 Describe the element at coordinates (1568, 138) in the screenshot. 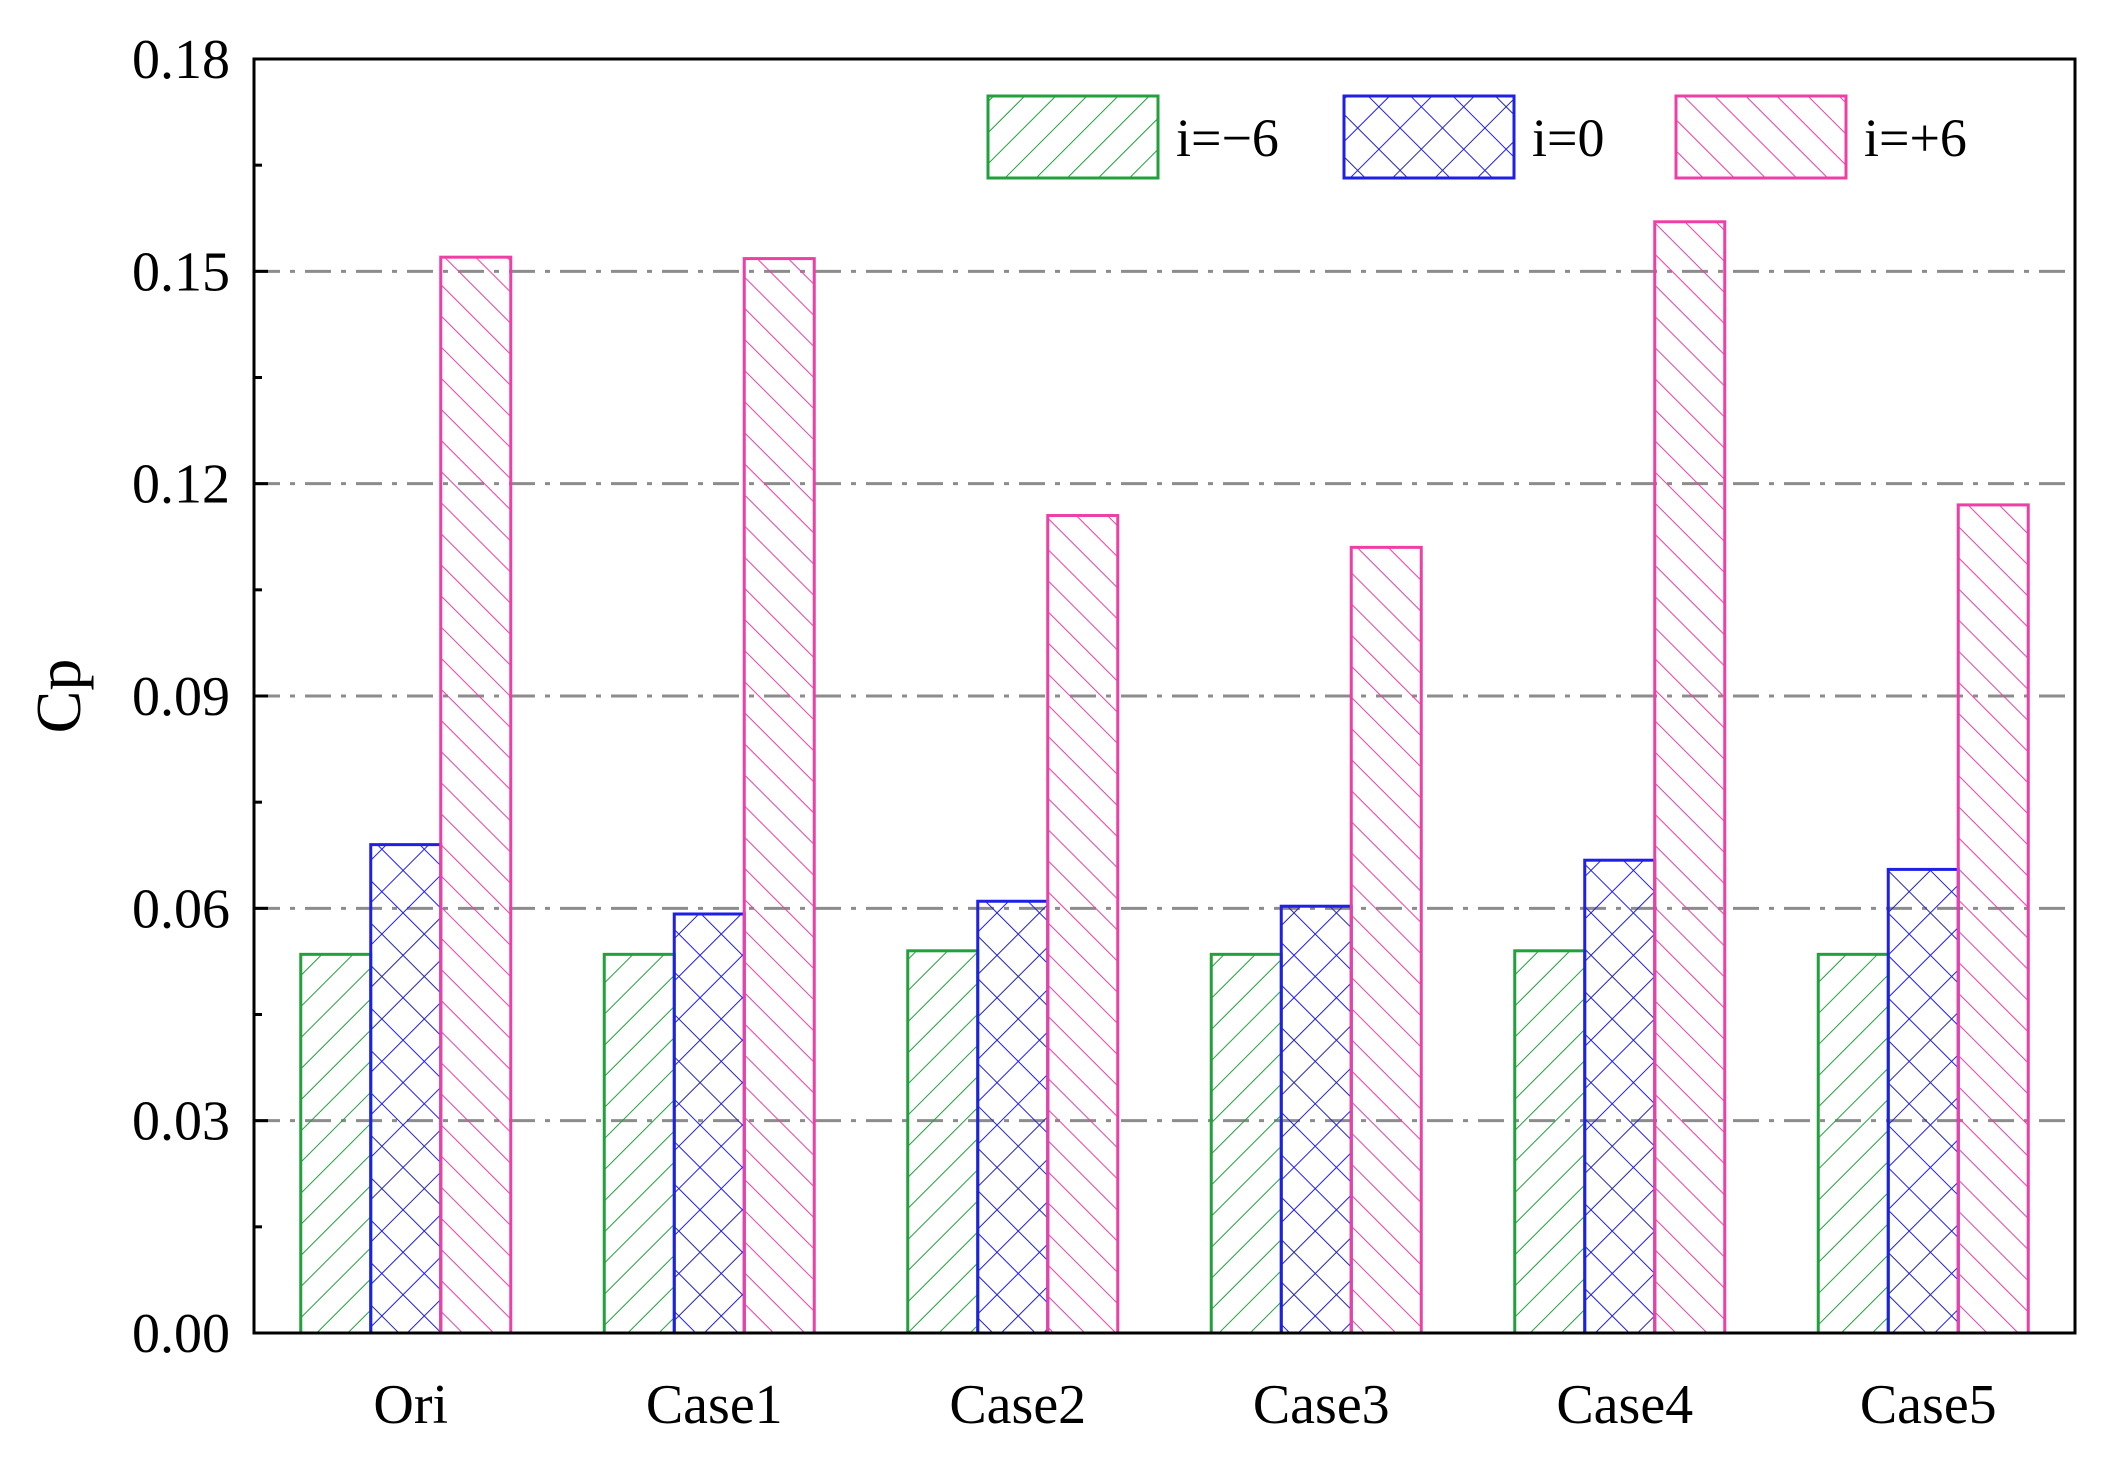

I see `legend-label: i=0` at that location.